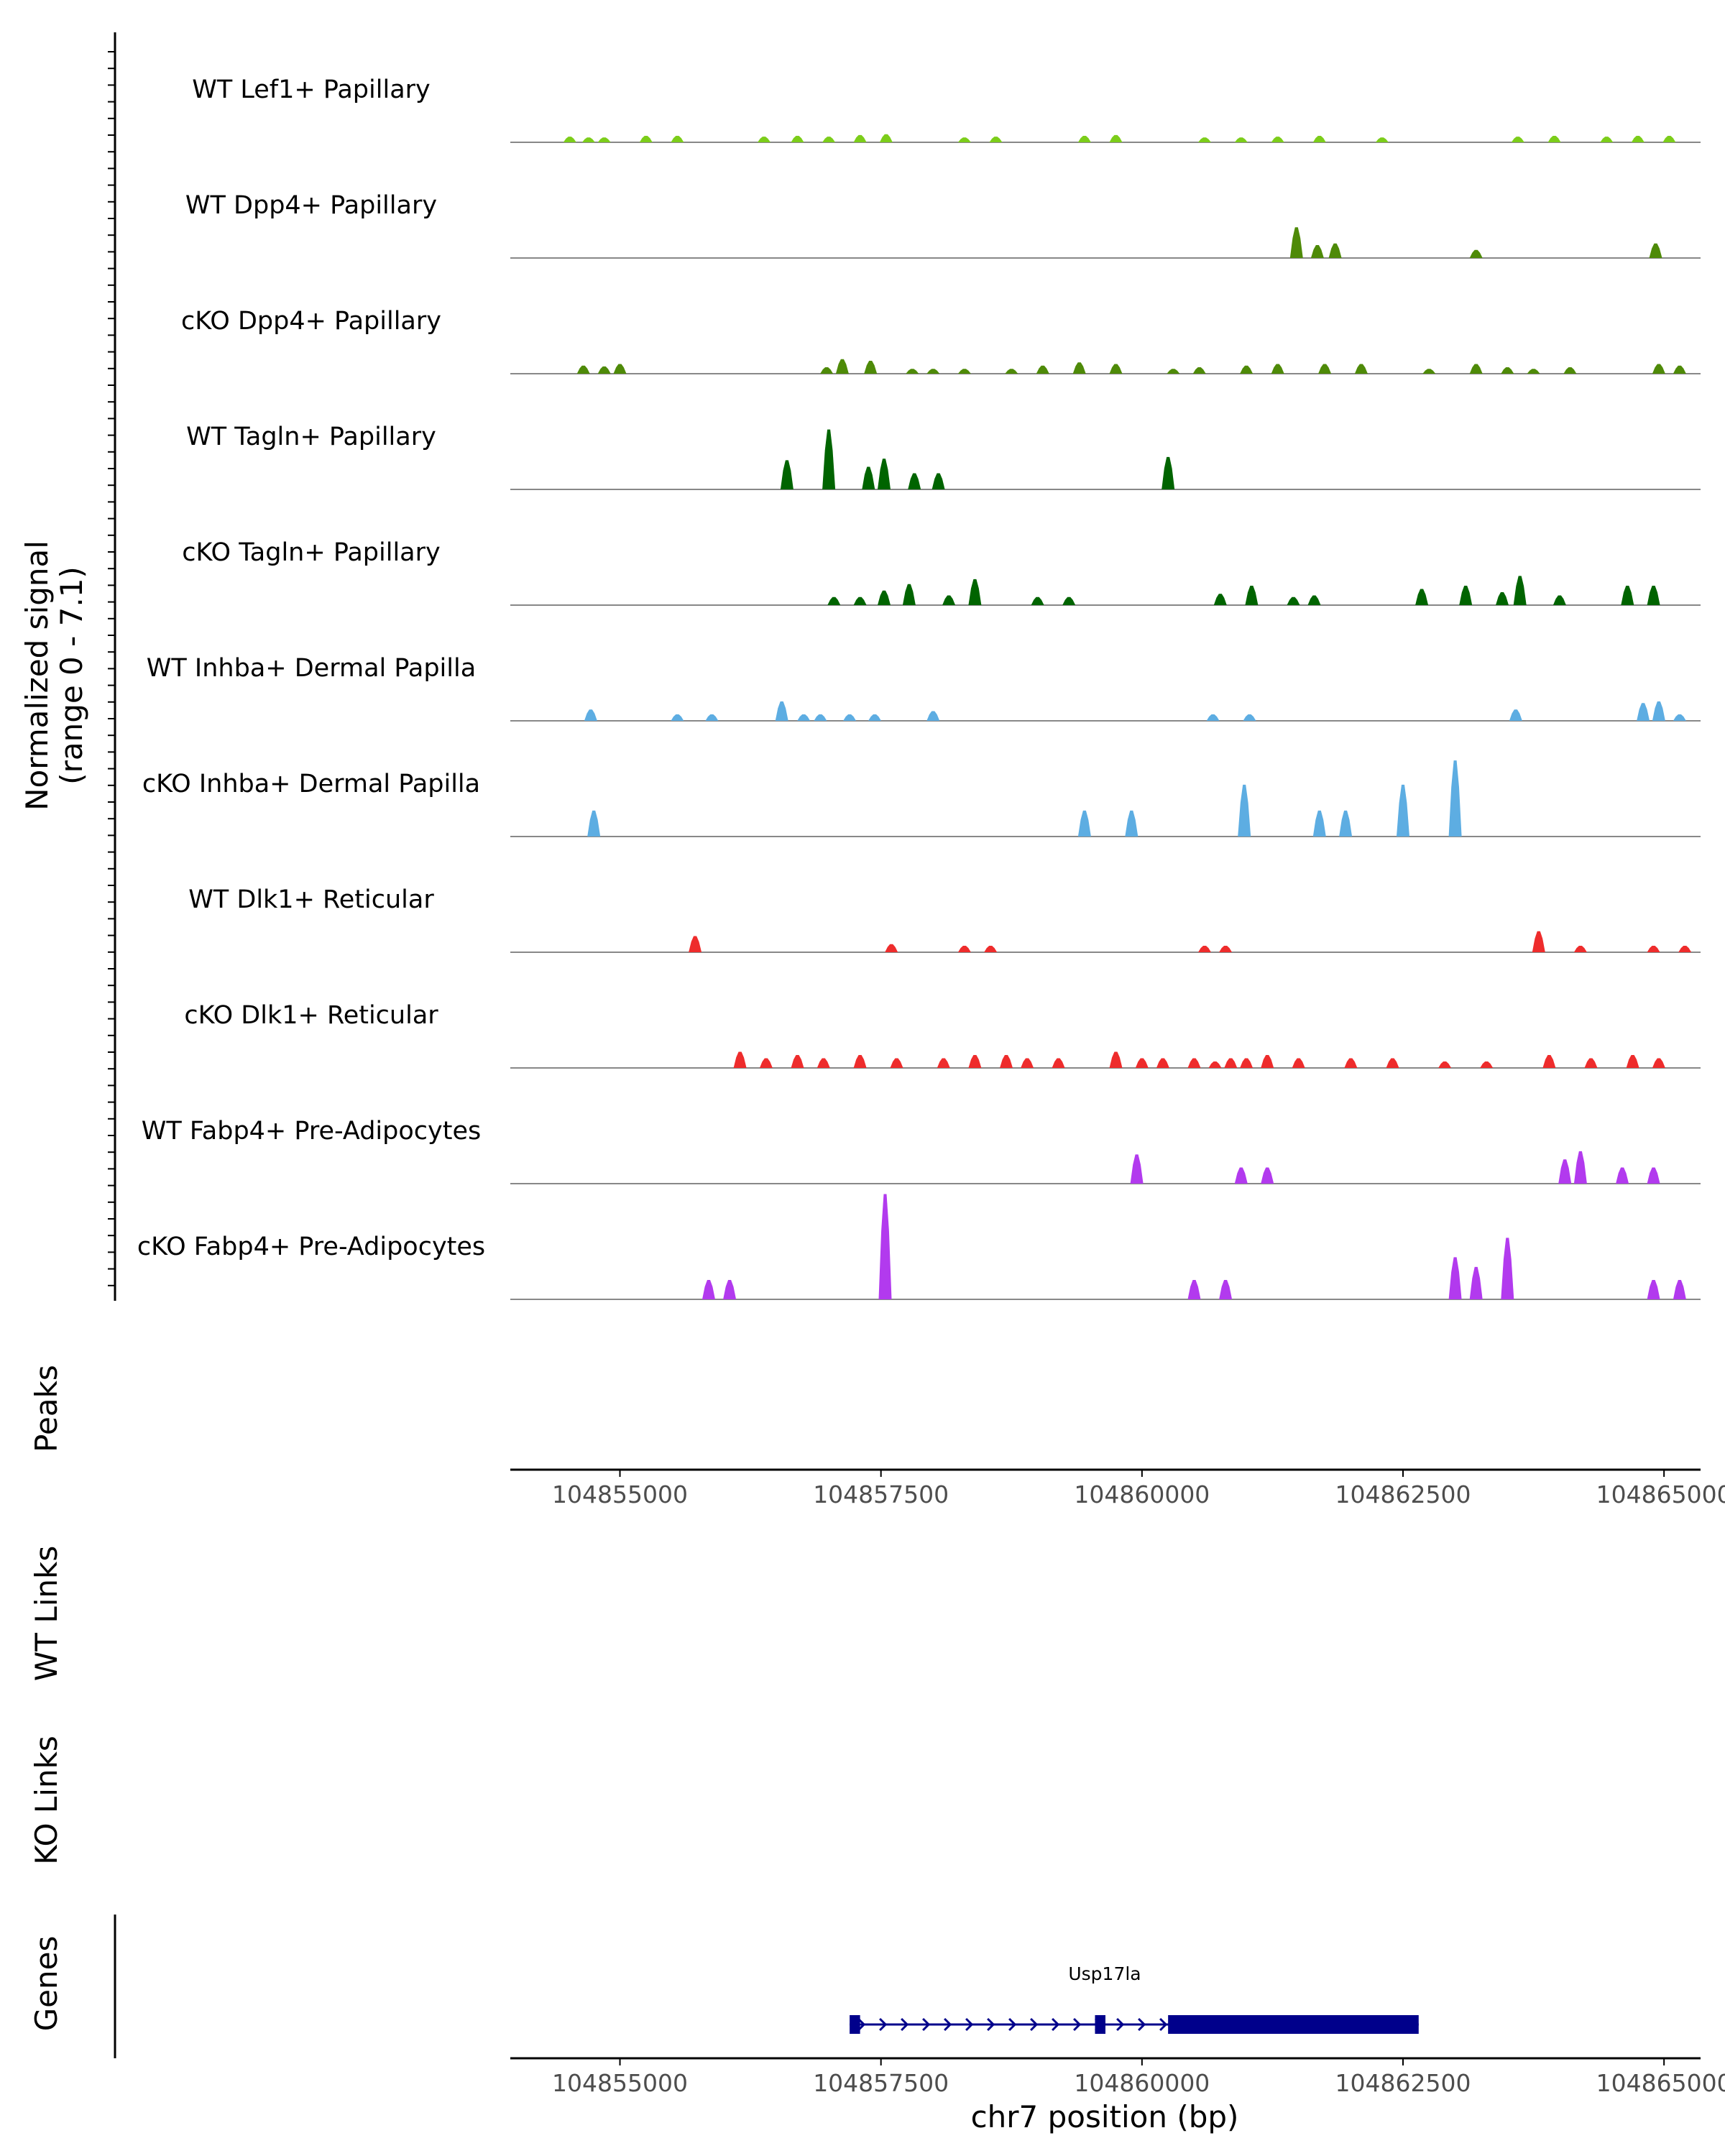  What do you see at coordinates (311, 784) in the screenshot?
I see `track-label: cKO Inhba+ Dermal Papilla` at bounding box center [311, 784].